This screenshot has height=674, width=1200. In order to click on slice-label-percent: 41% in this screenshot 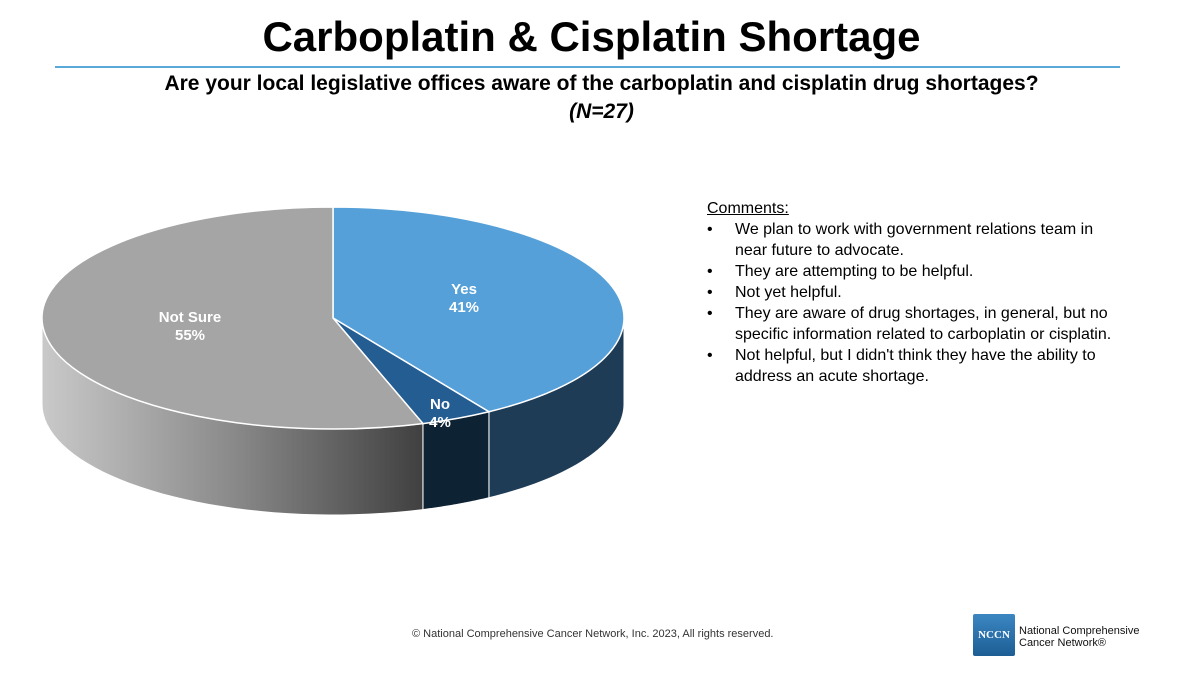, I will do `click(464, 307)`.